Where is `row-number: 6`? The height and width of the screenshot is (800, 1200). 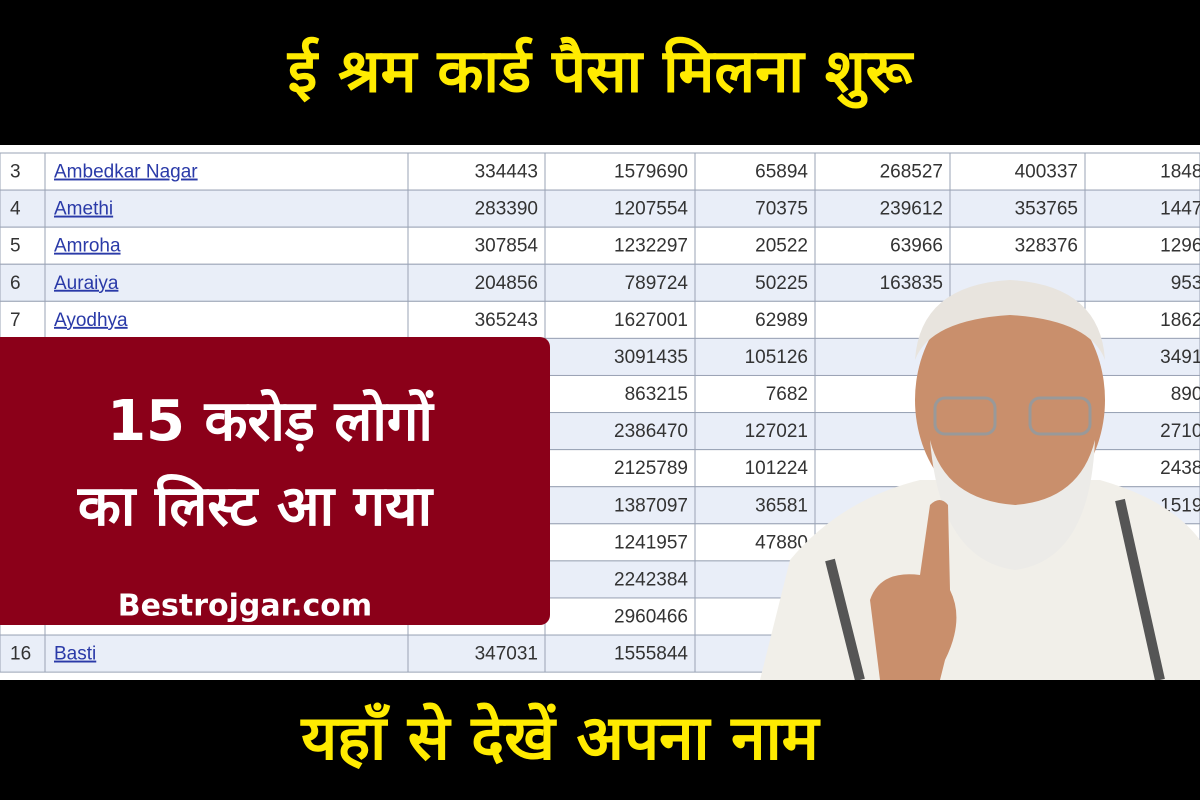 row-number: 6 is located at coordinates (15, 283).